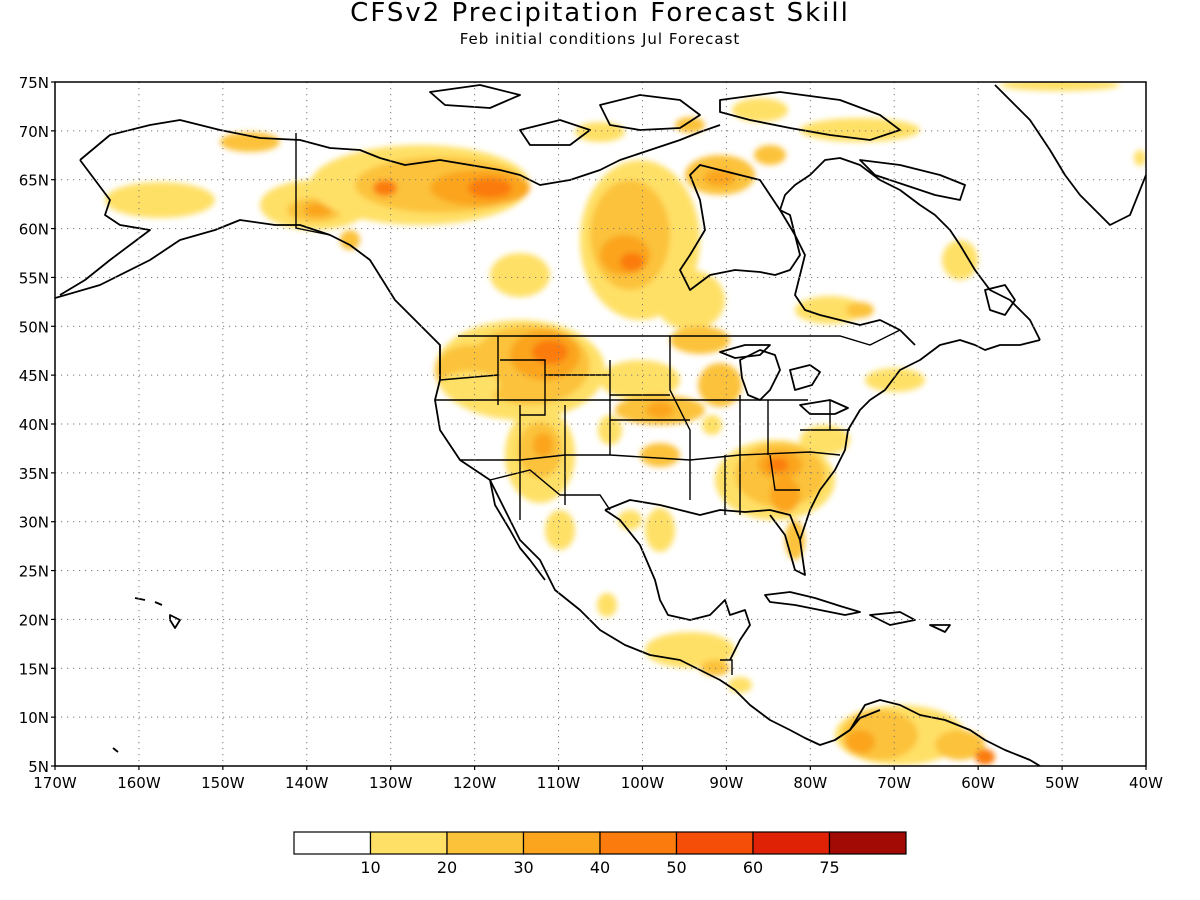  Describe the element at coordinates (223, 783) in the screenshot. I see `lon-label: 150W` at that location.